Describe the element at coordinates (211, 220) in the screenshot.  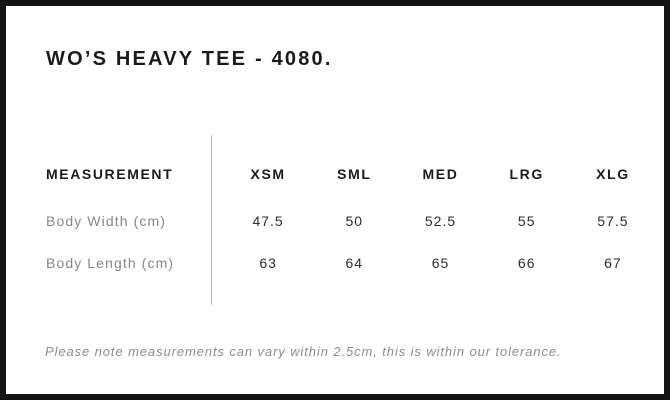
I see `table-vertical-divider` at that location.